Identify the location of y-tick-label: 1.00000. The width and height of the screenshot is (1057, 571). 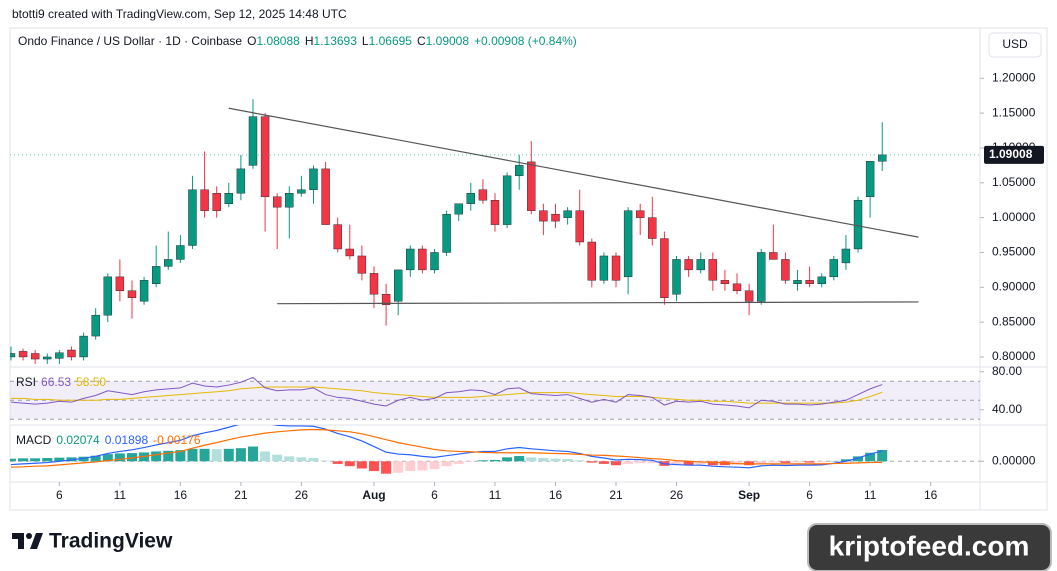
(1014, 217).